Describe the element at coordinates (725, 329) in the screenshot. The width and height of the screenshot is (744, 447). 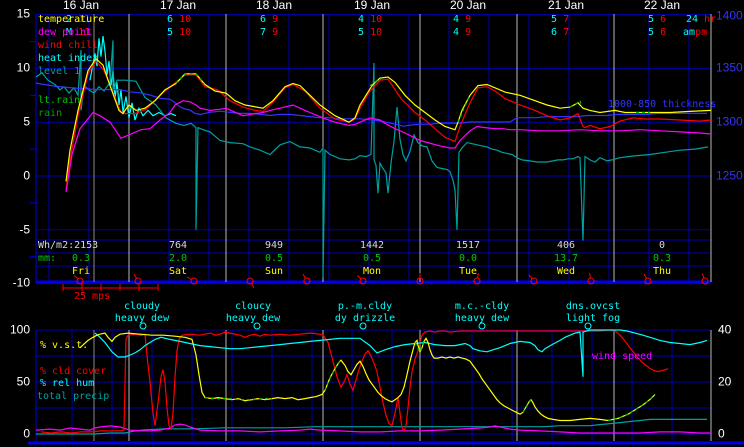
I see `bottom-right-axis-tick-label: 40` at that location.